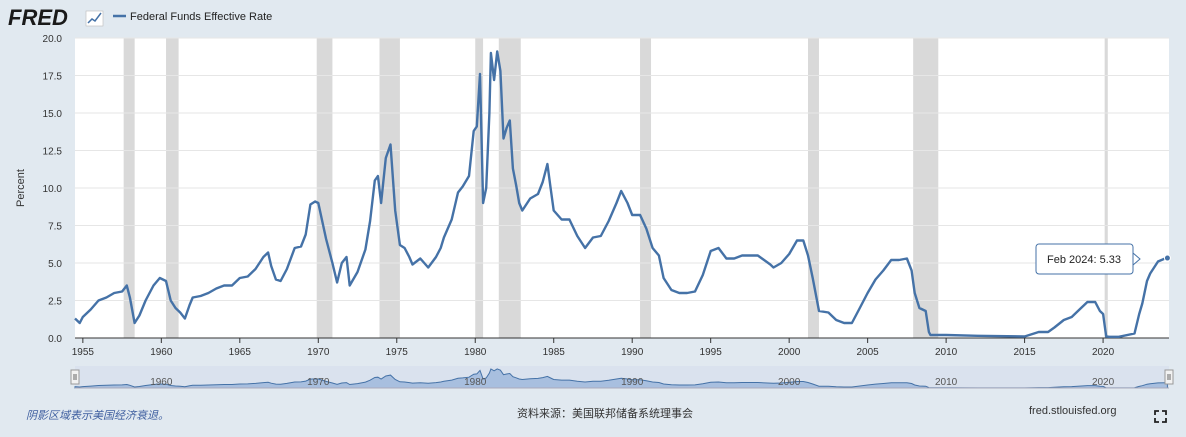 The height and width of the screenshot is (437, 1186). I want to click on navigator-tick-label: 2000, so click(789, 382).